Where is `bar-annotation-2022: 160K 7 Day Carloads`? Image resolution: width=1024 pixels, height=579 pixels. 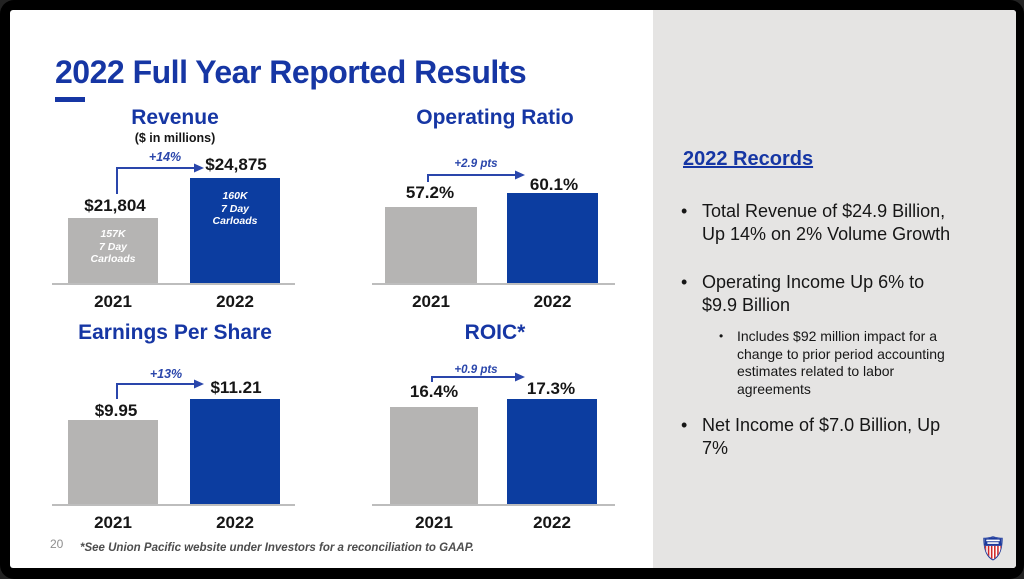 bar-annotation-2022: 160K 7 Day Carloads is located at coordinates (235, 208).